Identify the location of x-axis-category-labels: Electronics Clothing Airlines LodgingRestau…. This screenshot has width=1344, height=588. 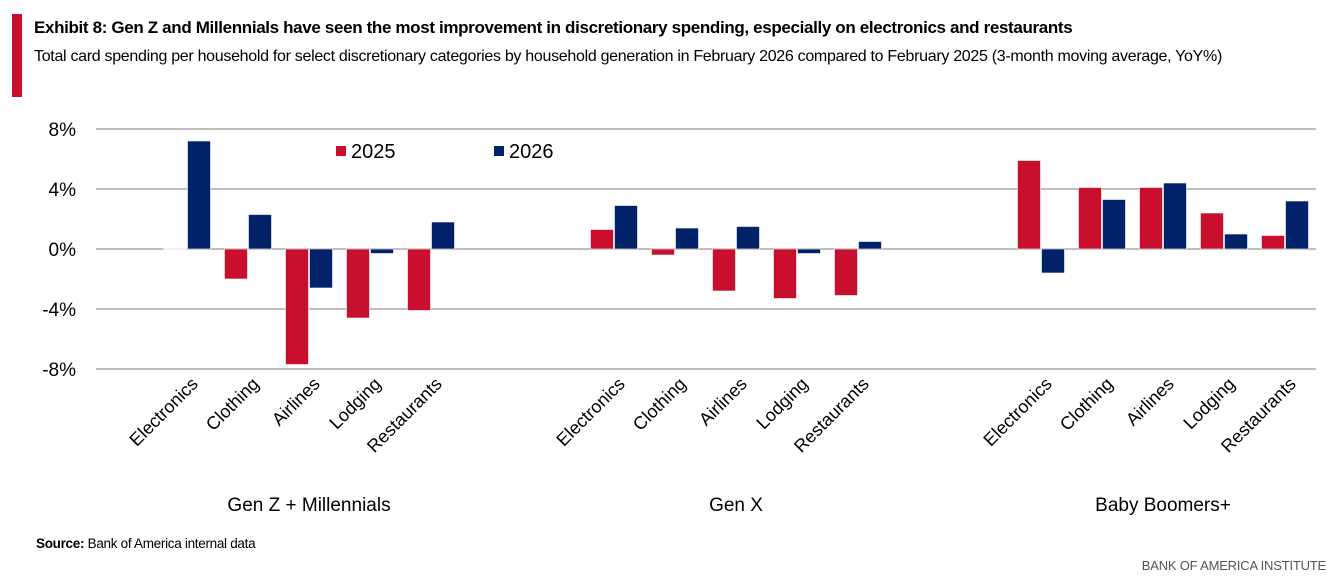
(712, 415).